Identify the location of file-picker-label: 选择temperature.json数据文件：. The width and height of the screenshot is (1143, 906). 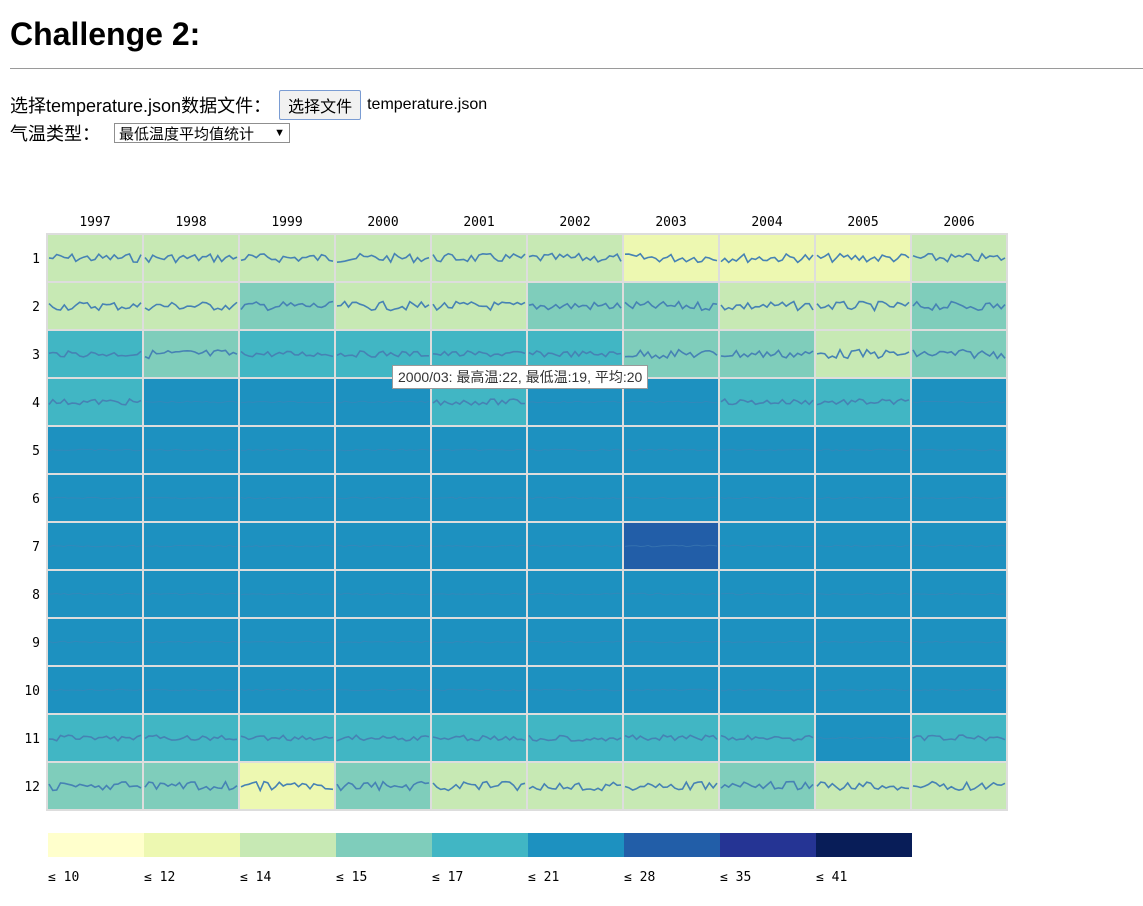
(141, 106).